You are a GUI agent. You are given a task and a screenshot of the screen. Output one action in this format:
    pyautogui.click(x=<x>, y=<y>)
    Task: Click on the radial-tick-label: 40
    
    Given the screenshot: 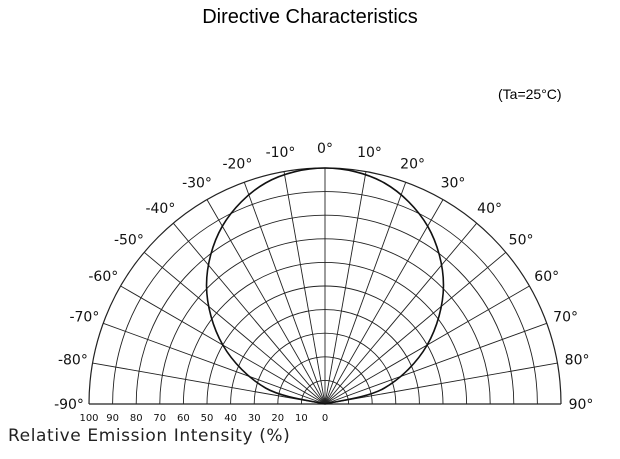 What is the action you would take?
    pyautogui.click(x=230, y=418)
    